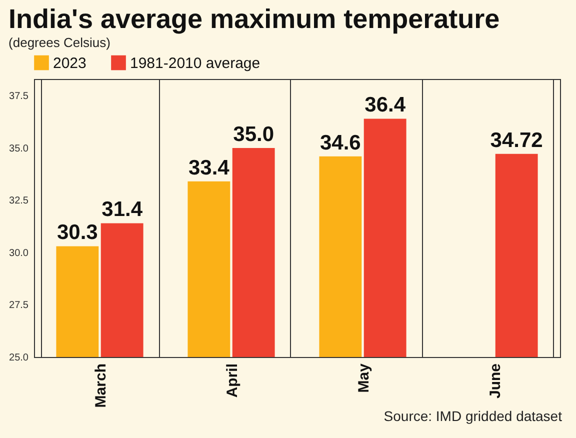 The height and width of the screenshot is (438, 576). Describe the element at coordinates (122, 210) in the screenshot. I see `data-label: 31.4` at that location.